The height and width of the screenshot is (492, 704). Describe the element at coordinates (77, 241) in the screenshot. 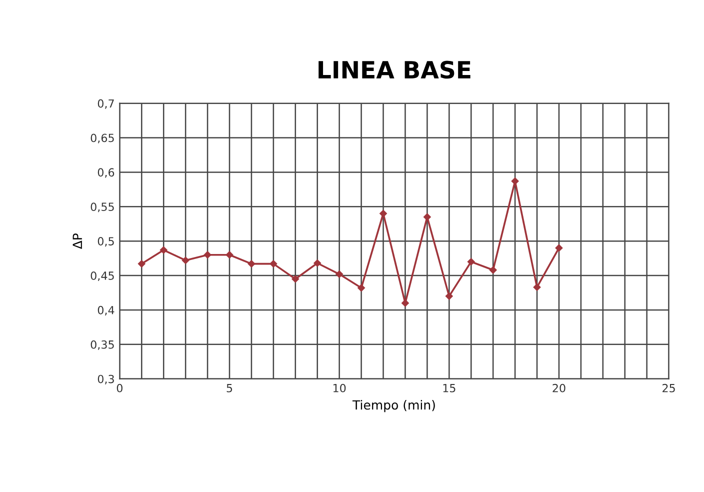

I see `y-axis-title: ΔP` at that location.